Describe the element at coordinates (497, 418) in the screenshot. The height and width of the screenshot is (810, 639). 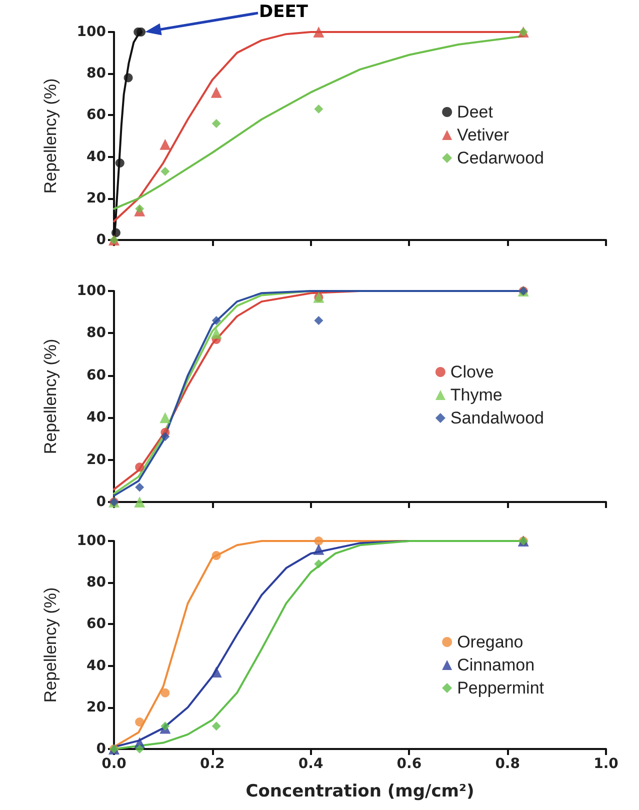
I see `legend-label: Sandalwood` at that location.